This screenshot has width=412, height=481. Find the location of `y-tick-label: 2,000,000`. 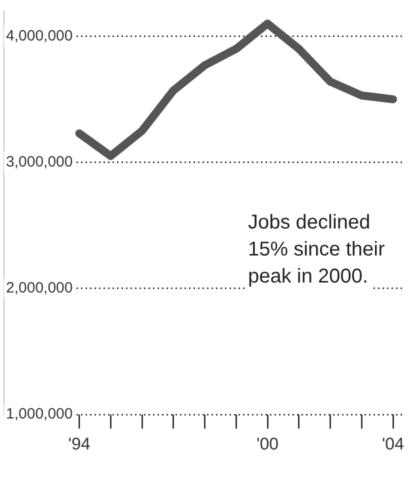

y-tick-label: 2,000,000 is located at coordinates (39, 288).